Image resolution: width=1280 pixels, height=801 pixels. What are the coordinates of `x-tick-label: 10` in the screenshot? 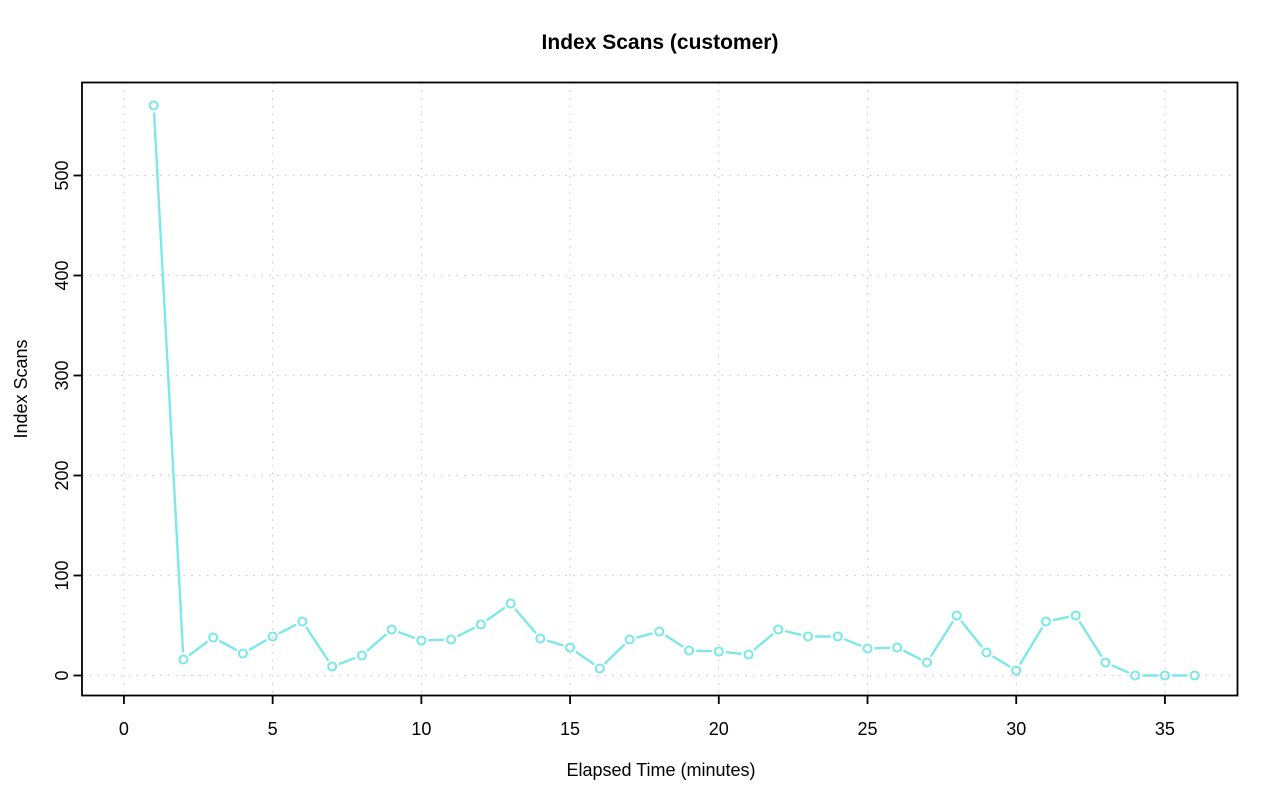 It's located at (421, 729).